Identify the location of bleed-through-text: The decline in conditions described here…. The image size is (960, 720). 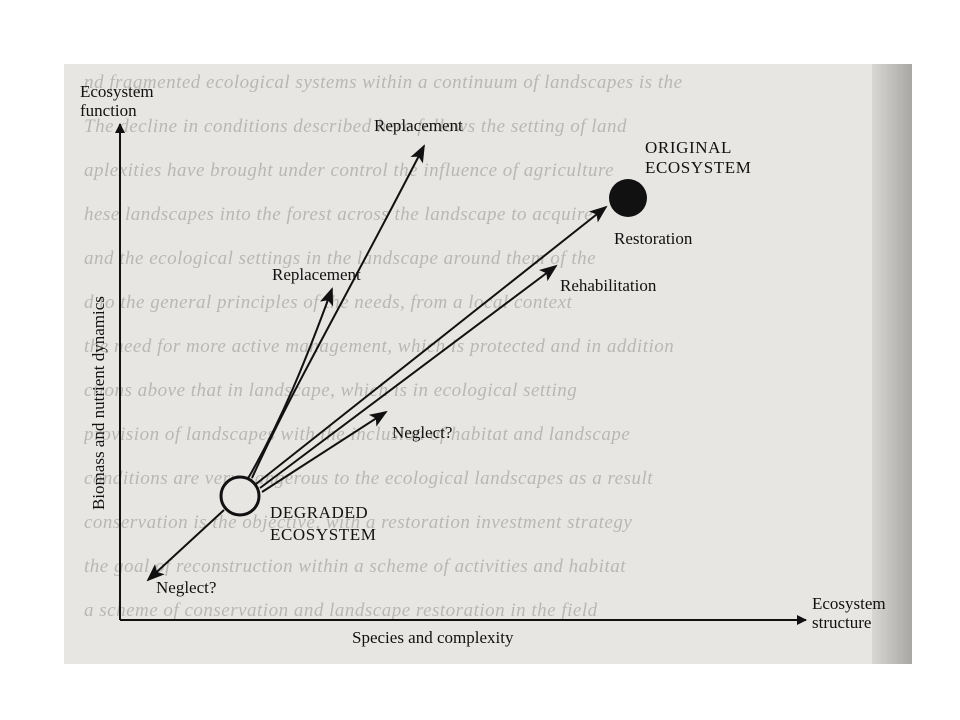
(356, 126).